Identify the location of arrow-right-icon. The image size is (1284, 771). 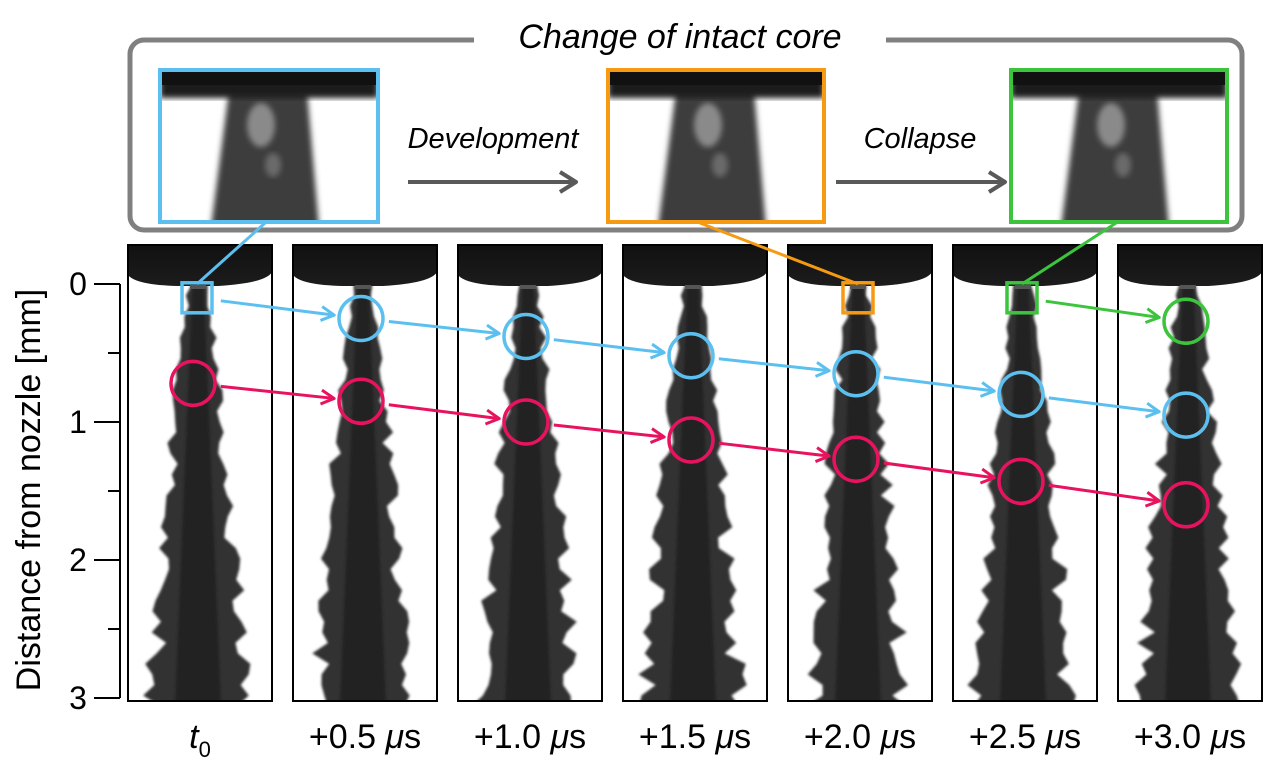
(921, 182).